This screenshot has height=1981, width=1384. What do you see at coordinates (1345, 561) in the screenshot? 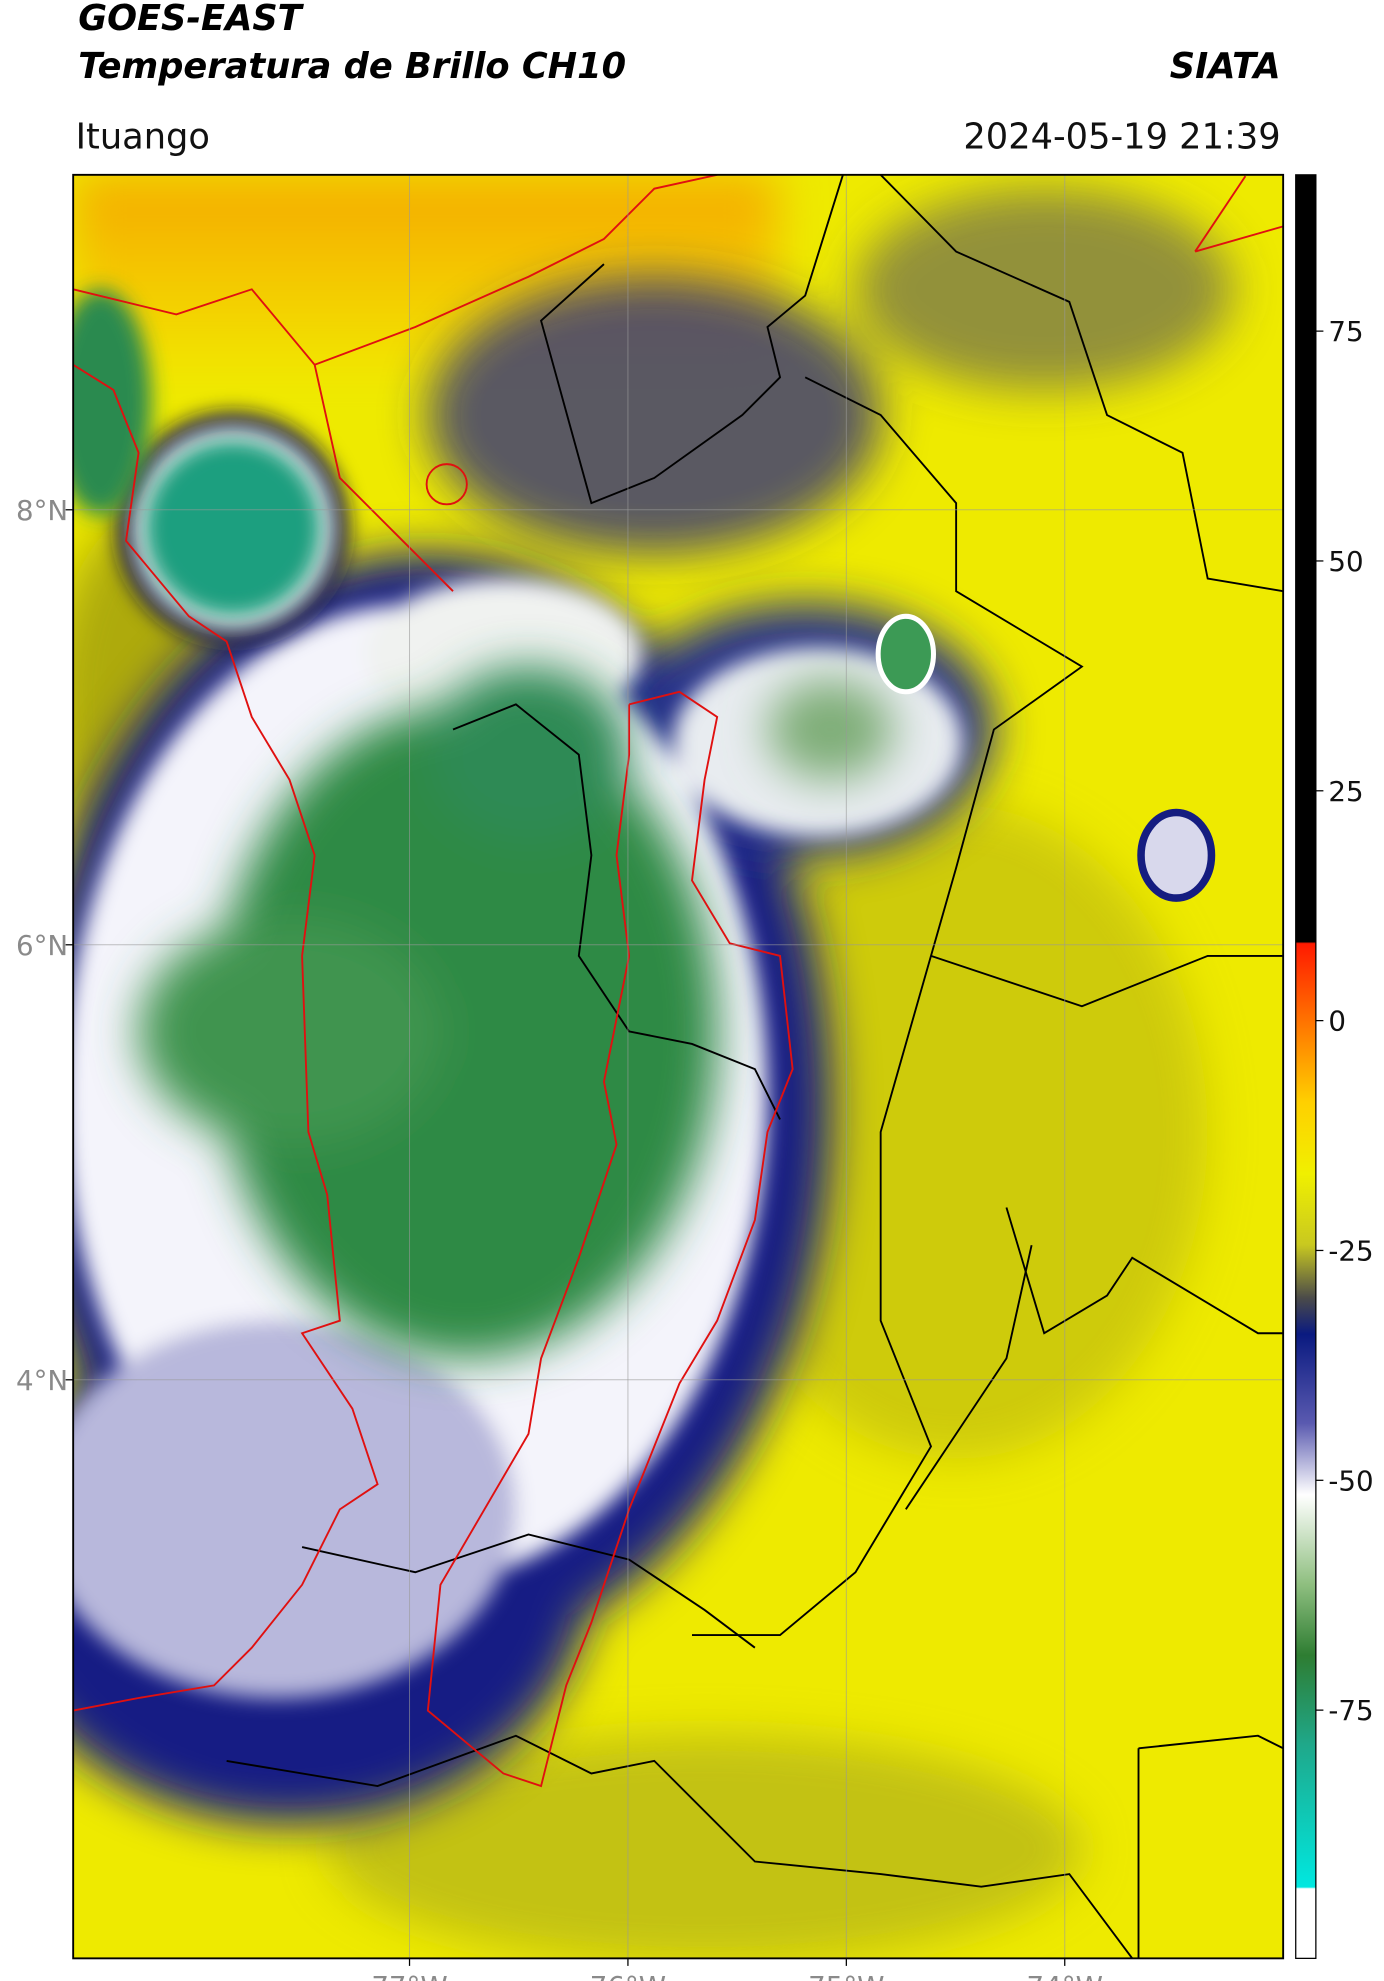
I see `colorbar-tick-label: 50` at bounding box center [1345, 561].